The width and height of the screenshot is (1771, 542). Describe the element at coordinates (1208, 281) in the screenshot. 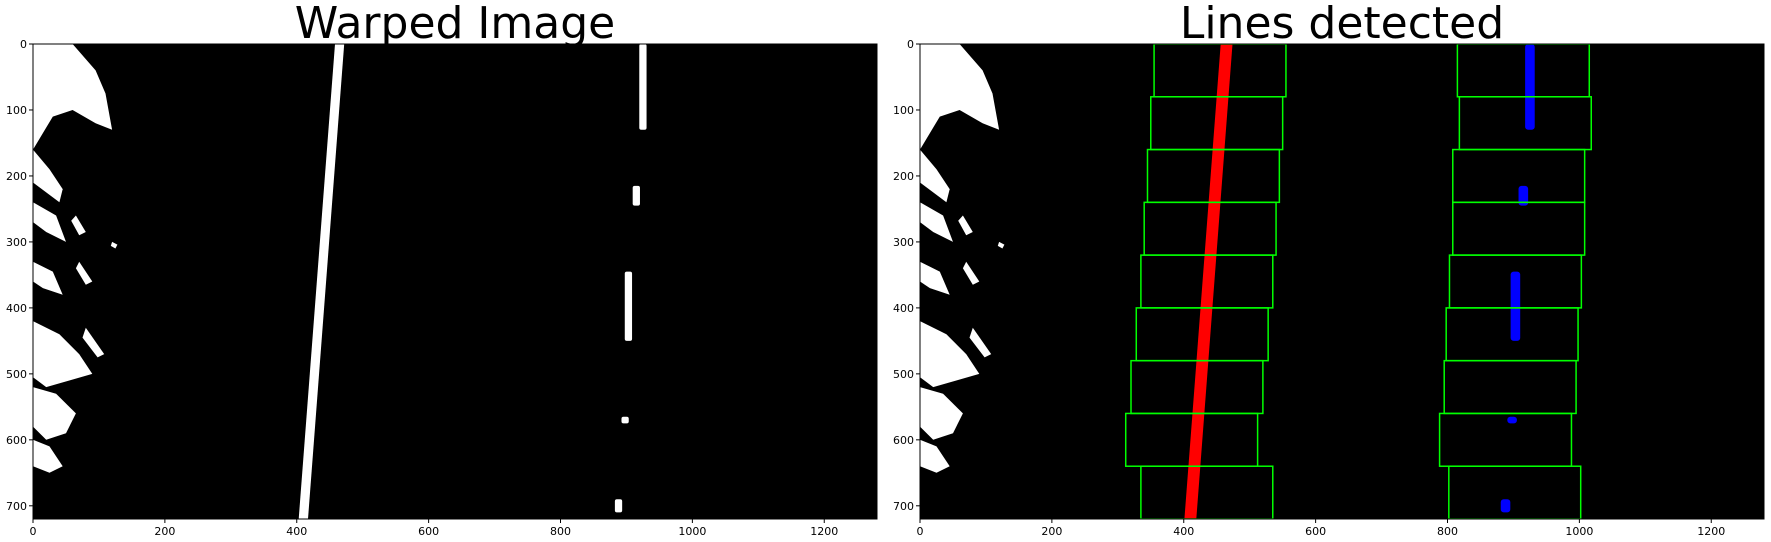

I see `left-line-pixels` at that location.